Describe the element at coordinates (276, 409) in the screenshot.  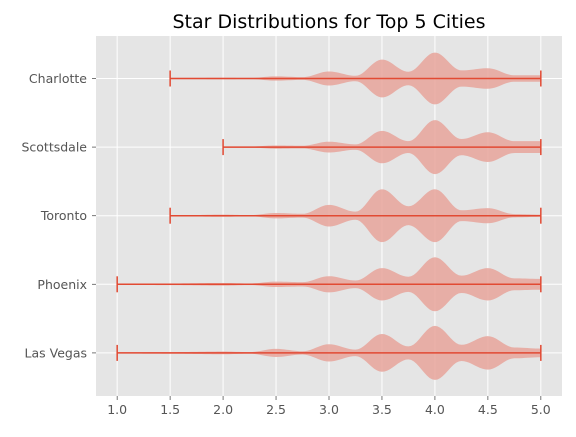
I see `x-tick-label: 2.5` at that location.